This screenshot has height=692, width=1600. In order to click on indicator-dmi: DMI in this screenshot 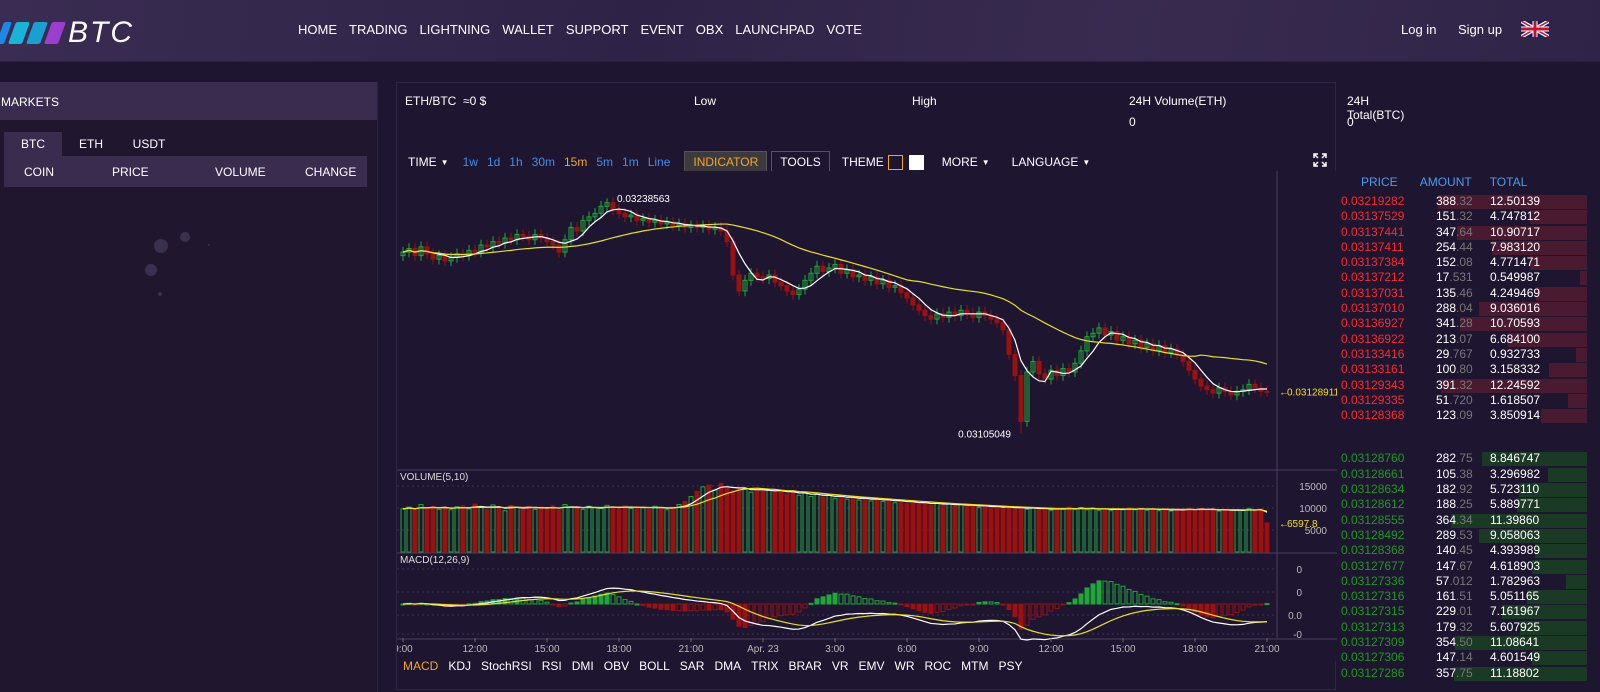, I will do `click(582, 666)`.